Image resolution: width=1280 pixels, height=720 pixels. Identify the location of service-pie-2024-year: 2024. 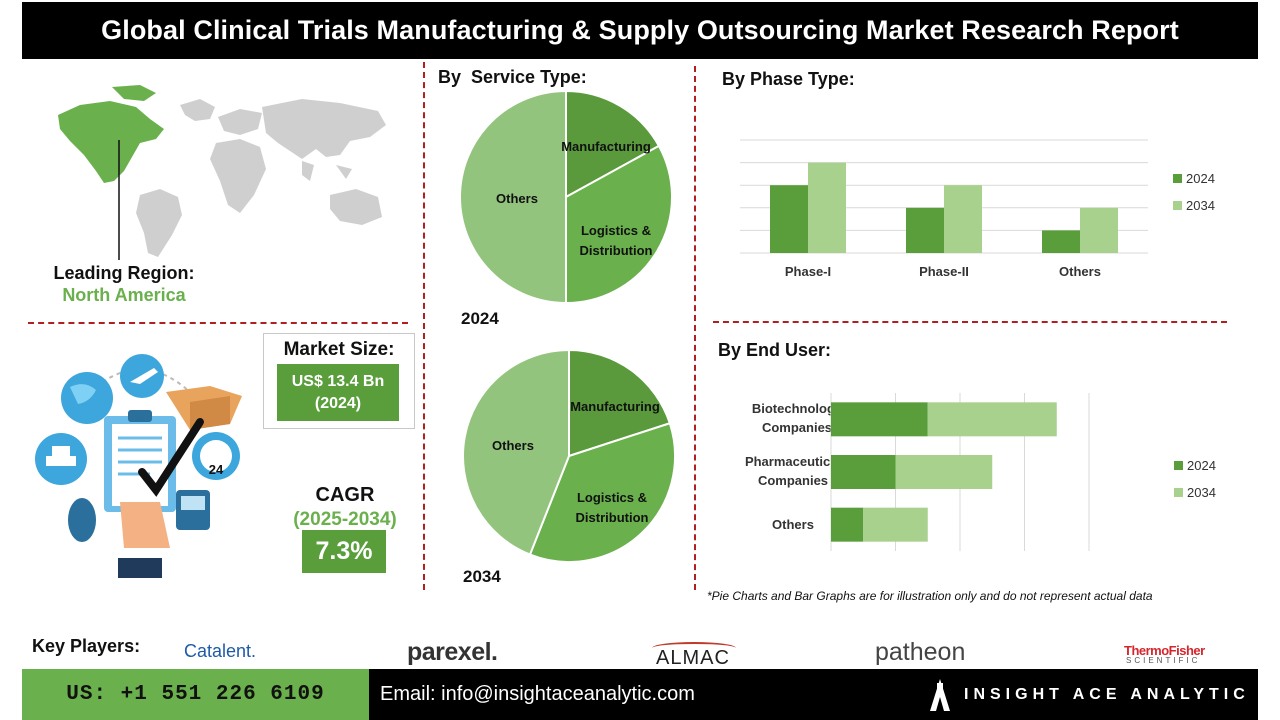
(480, 318).